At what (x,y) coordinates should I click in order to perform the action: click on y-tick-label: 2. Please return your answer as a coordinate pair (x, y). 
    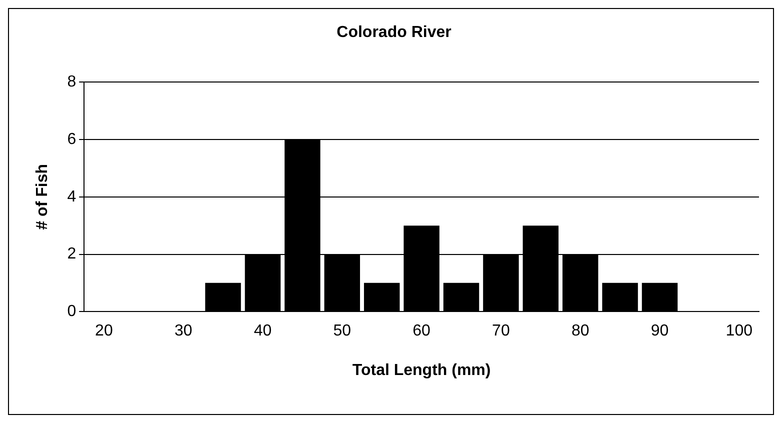
    Looking at the image, I should click on (71, 254).